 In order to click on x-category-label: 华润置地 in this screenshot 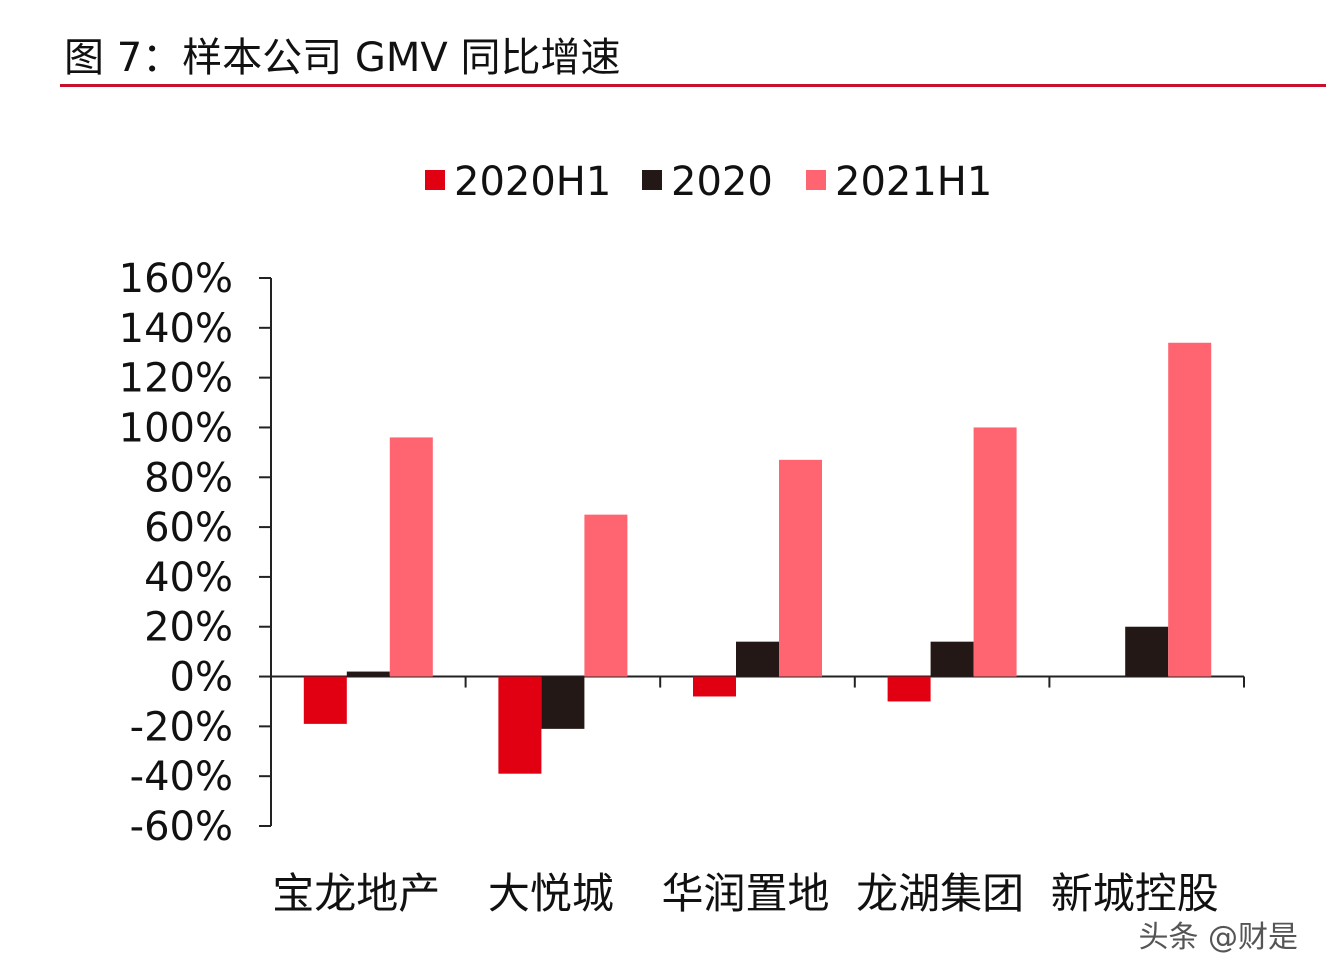, I will do `click(745, 893)`.